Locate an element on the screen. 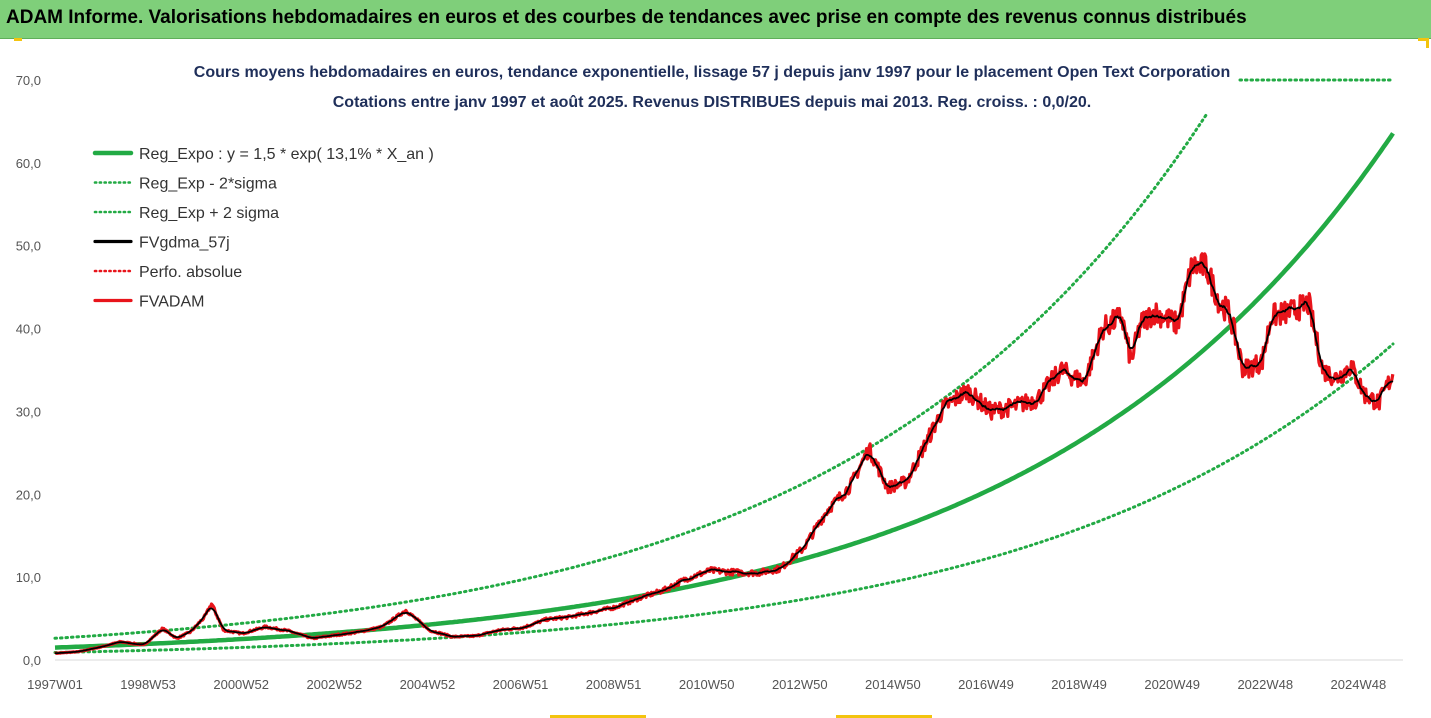 This screenshot has width=1431, height=718. legend-label: FVgdma_57j is located at coordinates (184, 243).